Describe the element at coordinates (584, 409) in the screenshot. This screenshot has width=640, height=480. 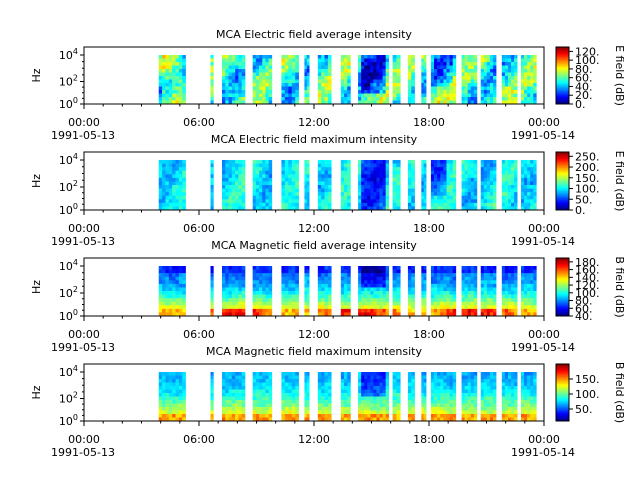
I see `colorbar-tick-label: 50.` at that location.